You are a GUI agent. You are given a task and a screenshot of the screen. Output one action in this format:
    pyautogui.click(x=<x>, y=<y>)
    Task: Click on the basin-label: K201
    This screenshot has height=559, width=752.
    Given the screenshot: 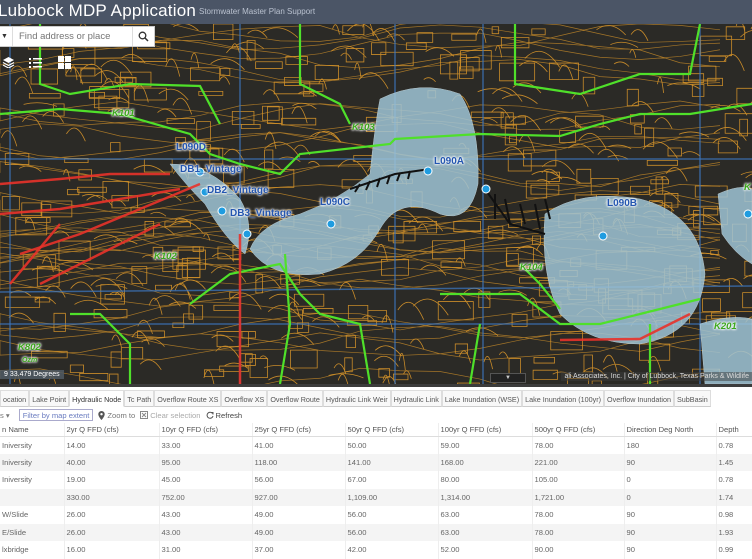 What is the action you would take?
    pyautogui.click(x=725, y=326)
    